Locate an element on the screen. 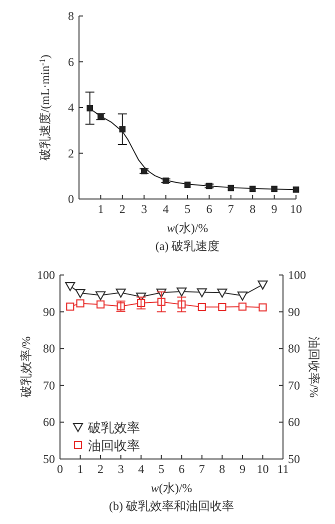  text: (b) 破乳效率和油回收率 is located at coordinates (171, 506).